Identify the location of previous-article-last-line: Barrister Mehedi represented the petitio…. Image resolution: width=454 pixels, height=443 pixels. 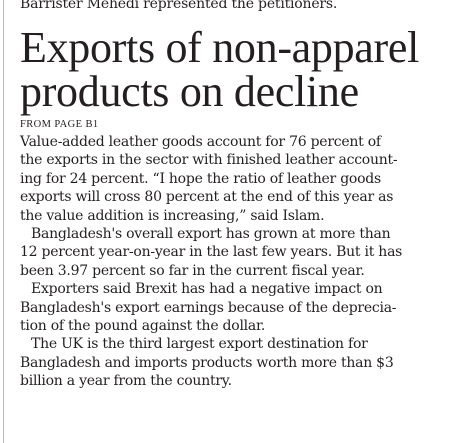
(179, 6).